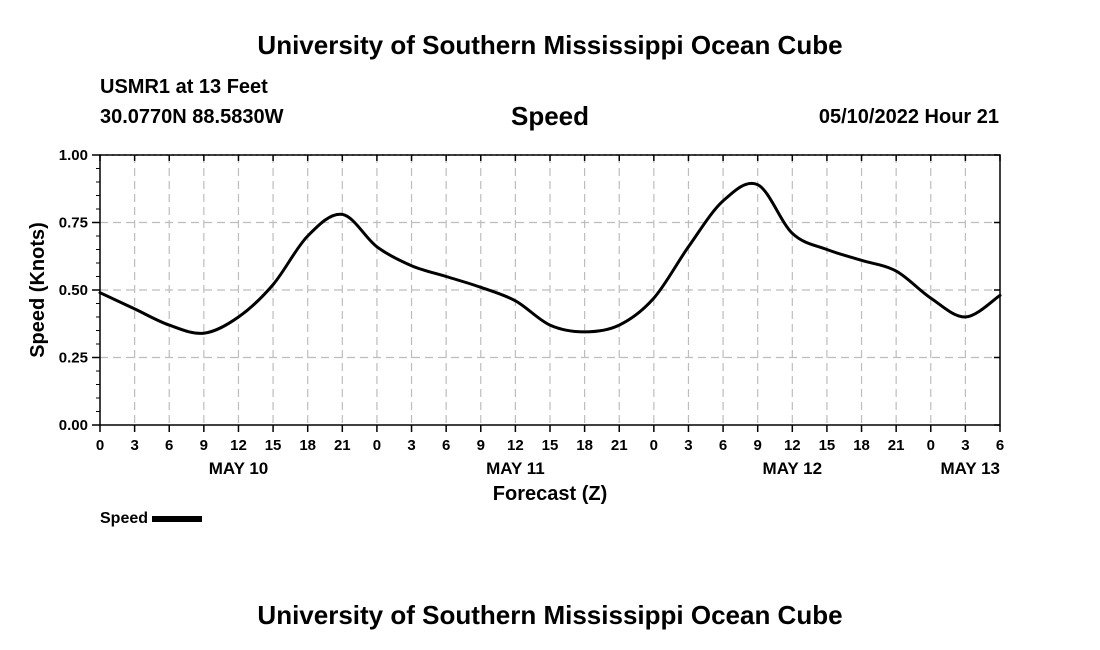  What do you see at coordinates (38, 290) in the screenshot?
I see `y-axis-label: Speed (Knots)` at bounding box center [38, 290].